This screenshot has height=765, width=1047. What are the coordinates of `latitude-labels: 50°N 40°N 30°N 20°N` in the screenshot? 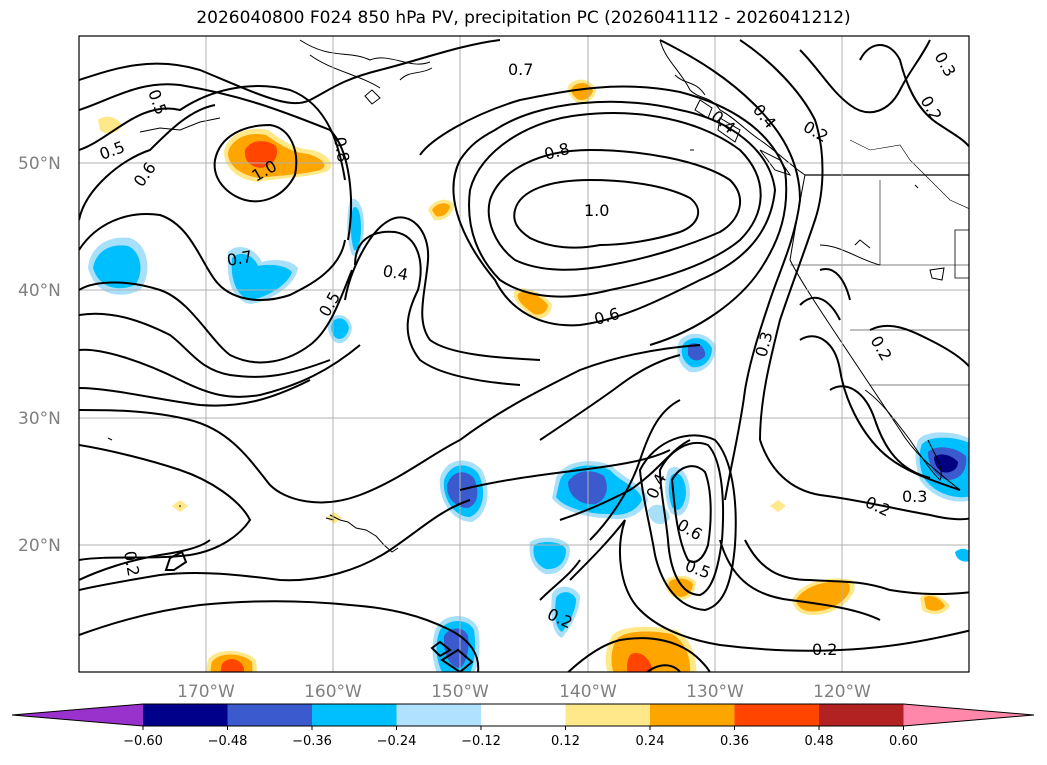 It's located at (39, 355).